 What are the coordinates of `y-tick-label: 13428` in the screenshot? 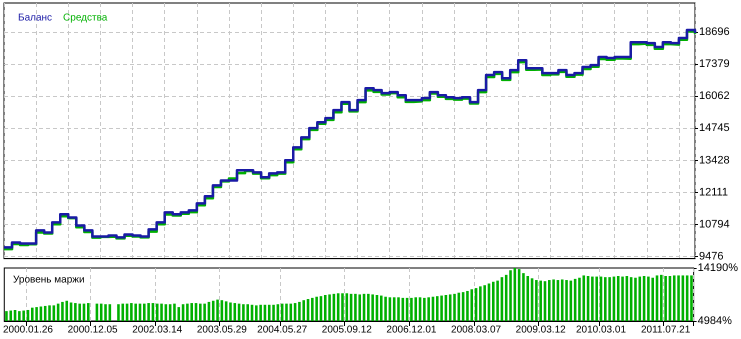 It's located at (714, 160).